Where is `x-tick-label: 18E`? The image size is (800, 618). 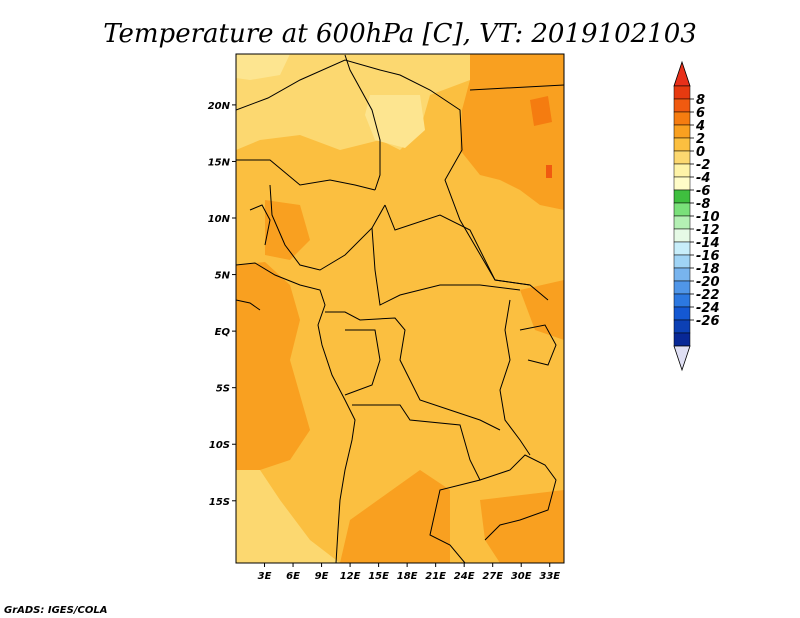
x-tick-label: 18E is located at coordinates (407, 576).